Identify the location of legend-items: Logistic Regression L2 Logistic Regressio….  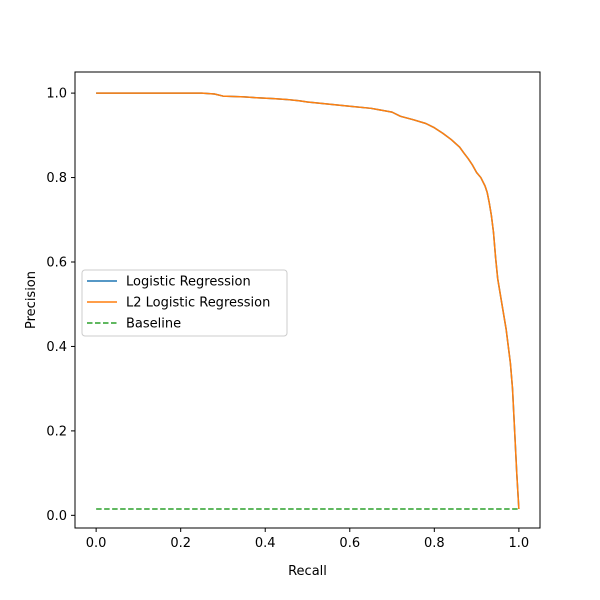
(178, 303).